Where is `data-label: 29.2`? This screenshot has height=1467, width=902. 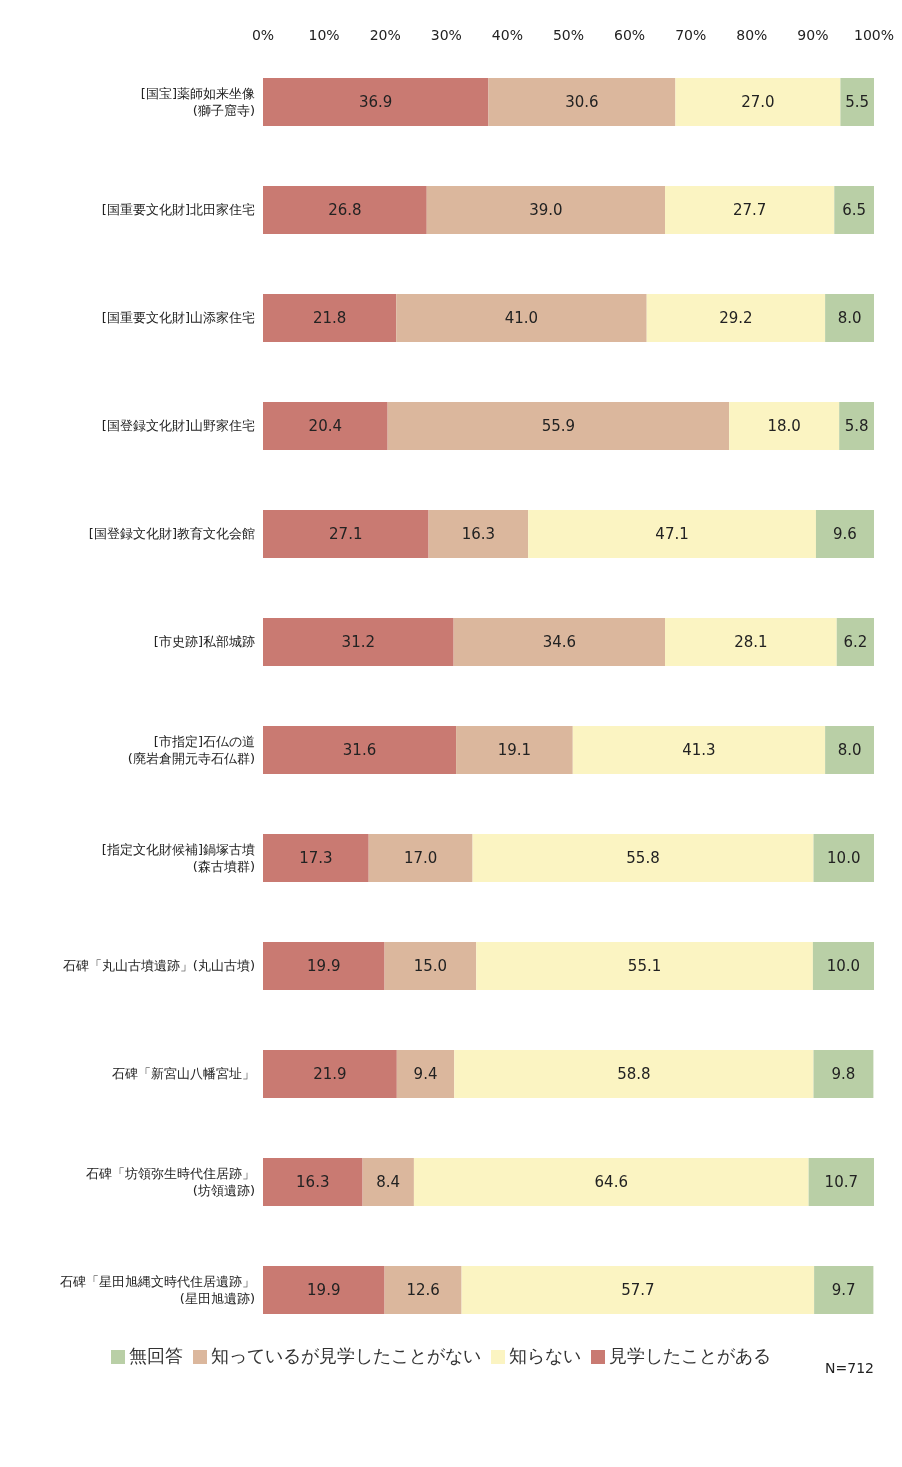
data-label: 29.2 is located at coordinates (736, 318).